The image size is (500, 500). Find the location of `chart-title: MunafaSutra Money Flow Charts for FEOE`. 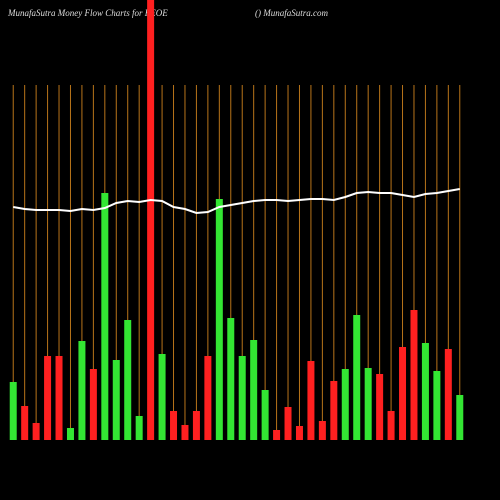

chart-title: MunafaSutra Money Flow Charts for FEOE is located at coordinates (87, 13).